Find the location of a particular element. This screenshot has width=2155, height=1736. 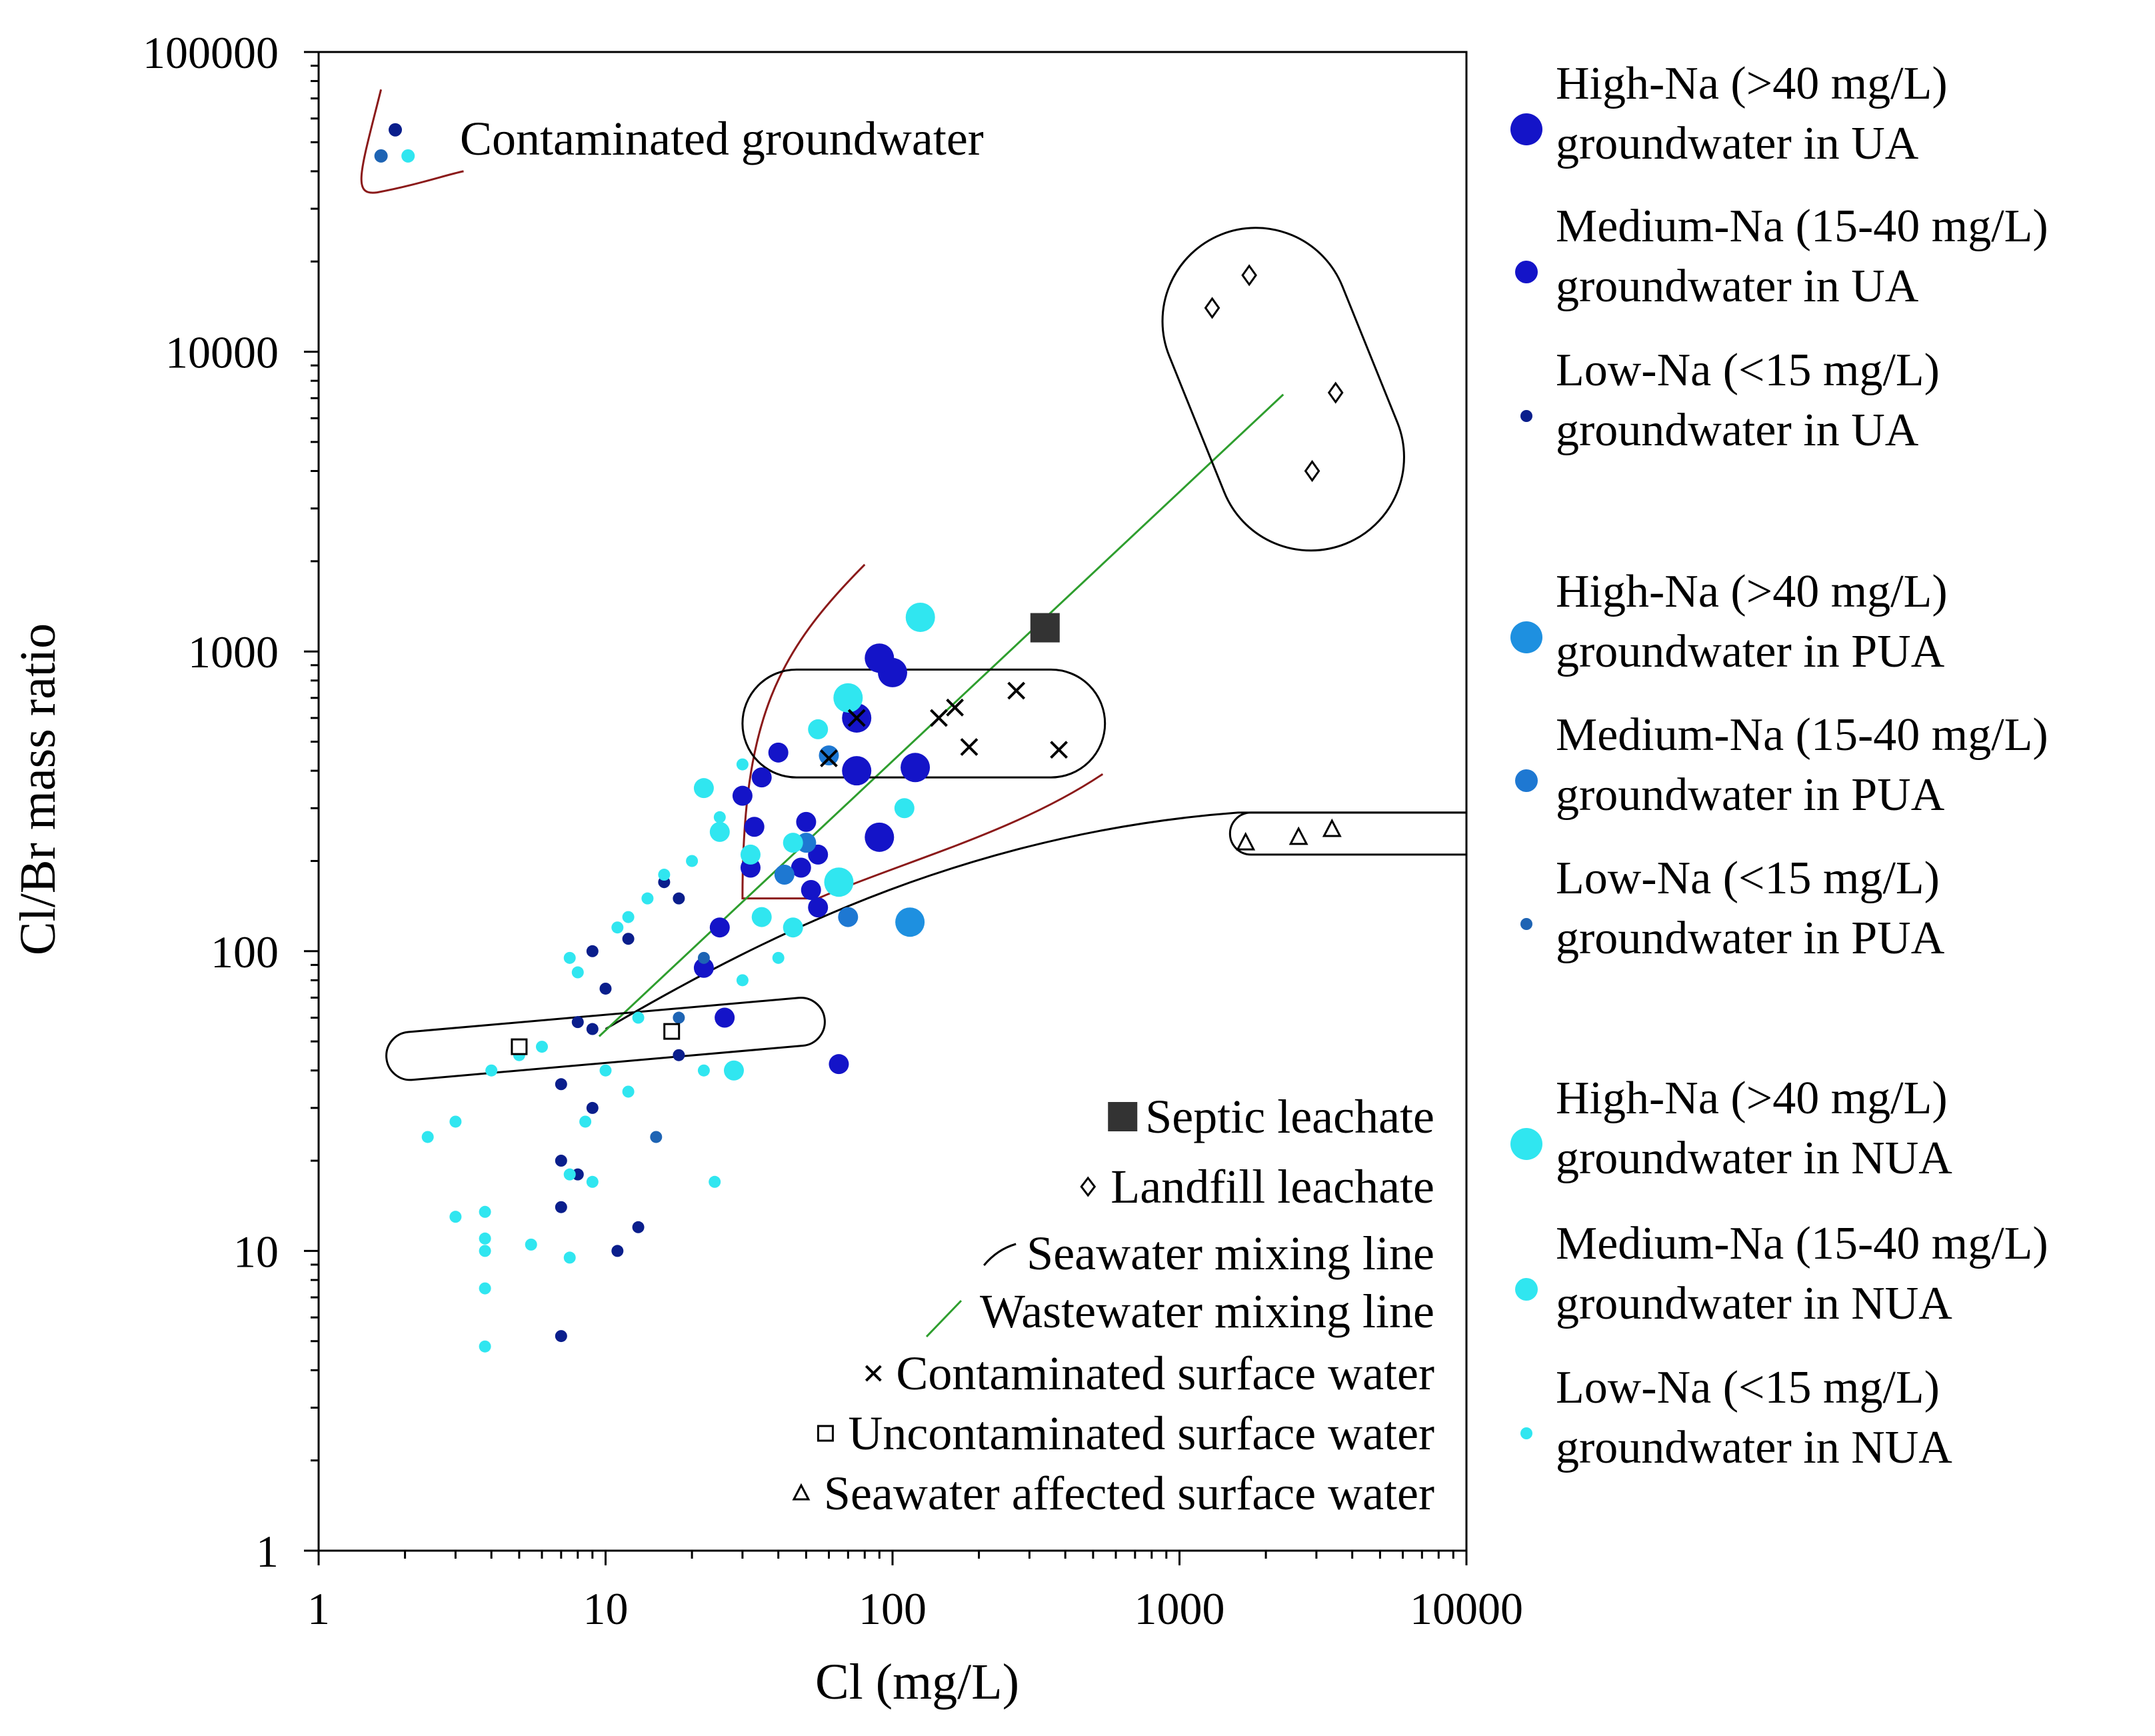

inner-legend-label: Contaminated surface water is located at coordinates (1165, 1373).